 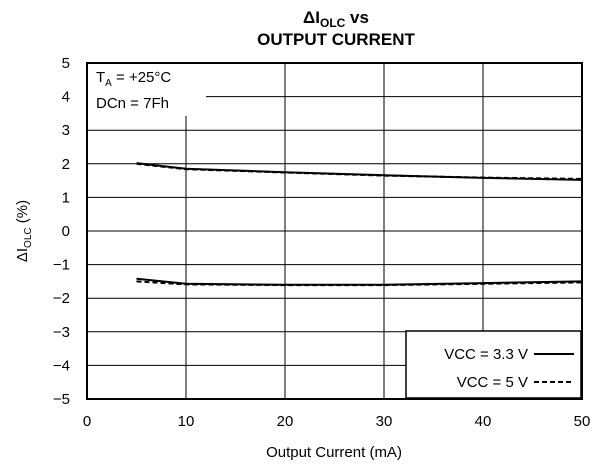 I want to click on x-tick-label: 10, so click(x=186, y=421).